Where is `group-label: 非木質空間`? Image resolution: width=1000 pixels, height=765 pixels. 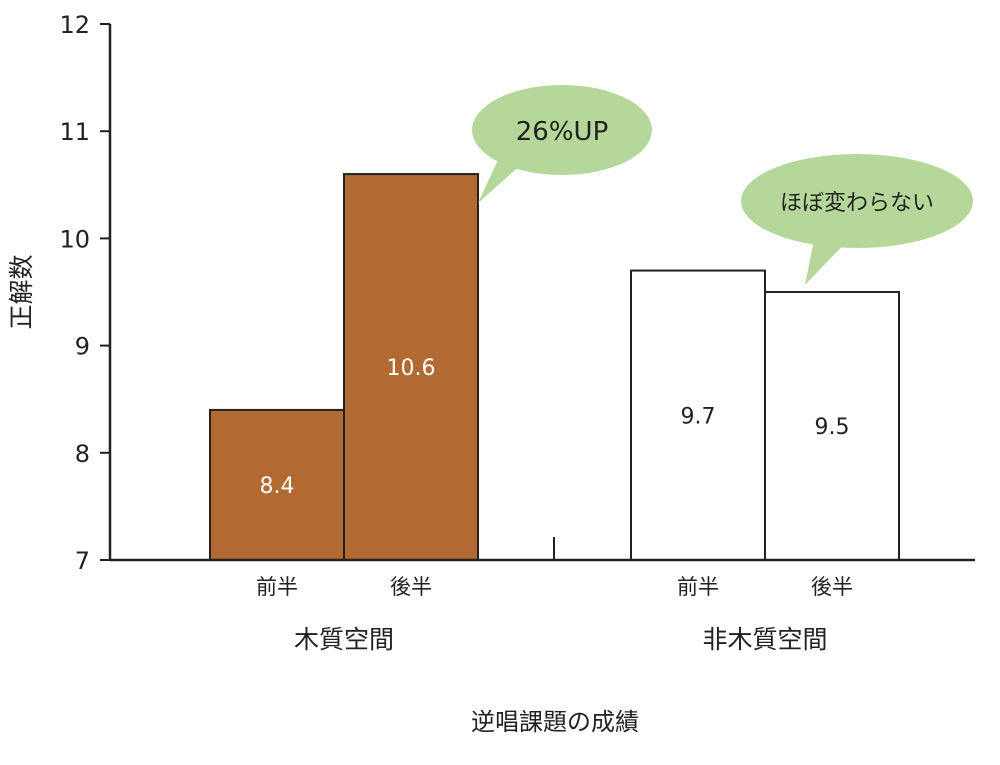
group-label: 非木質空間 is located at coordinates (764, 639).